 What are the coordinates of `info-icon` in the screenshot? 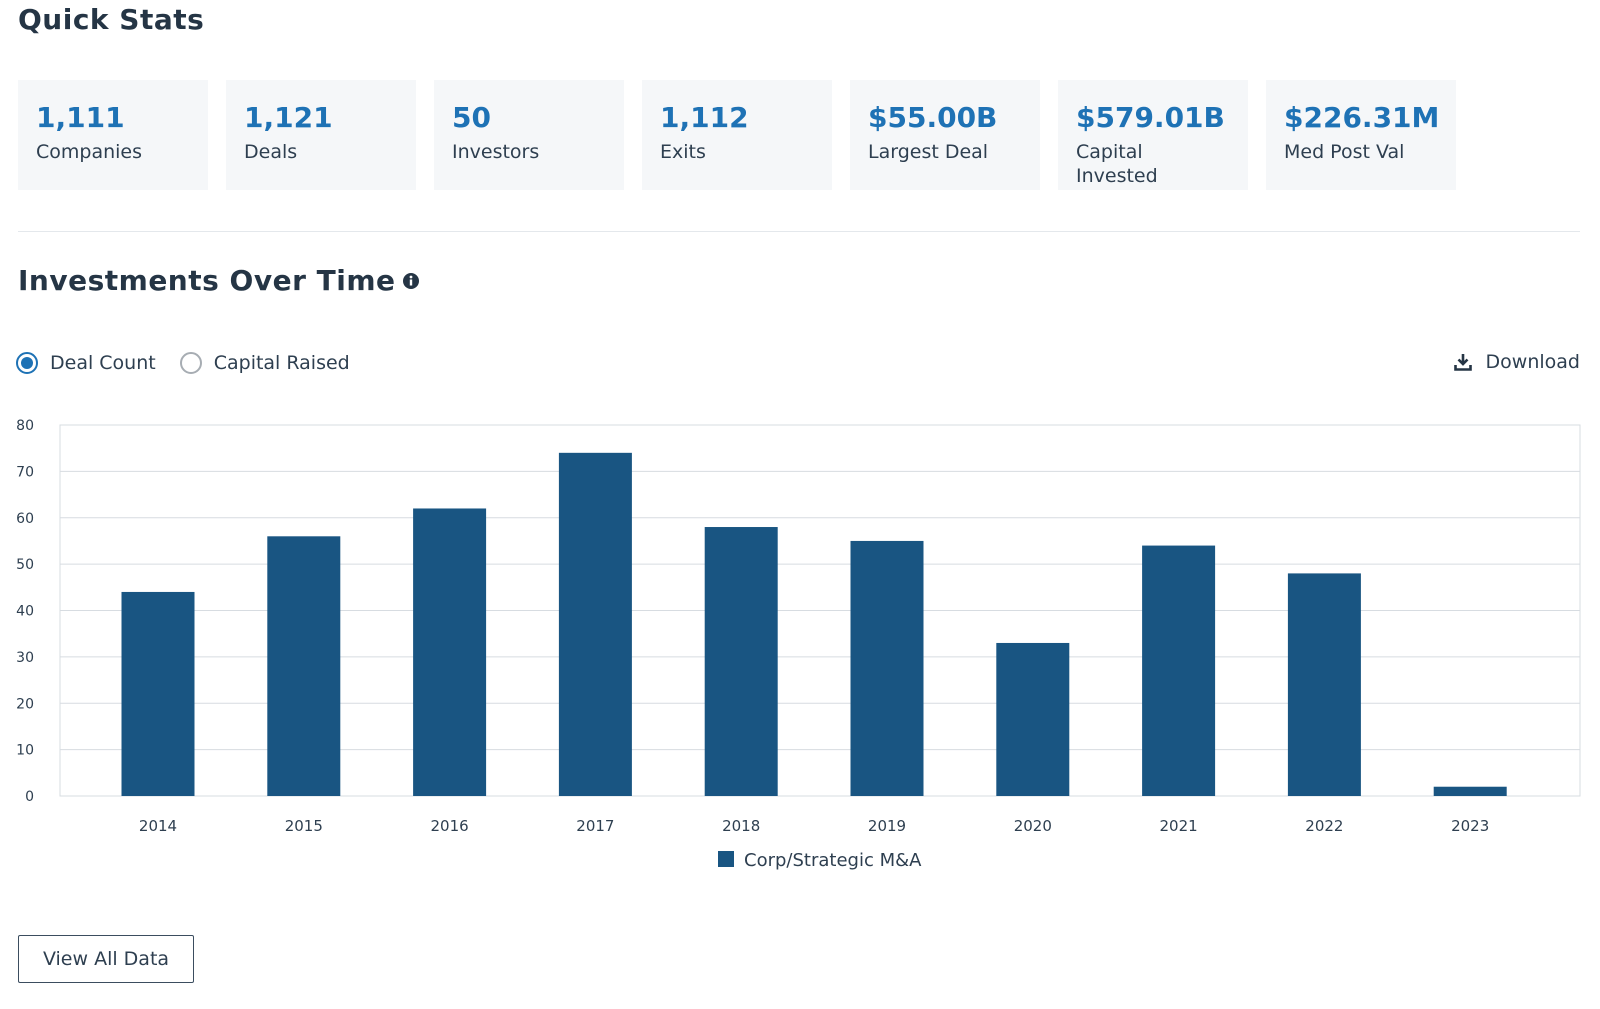 It's located at (411, 280).